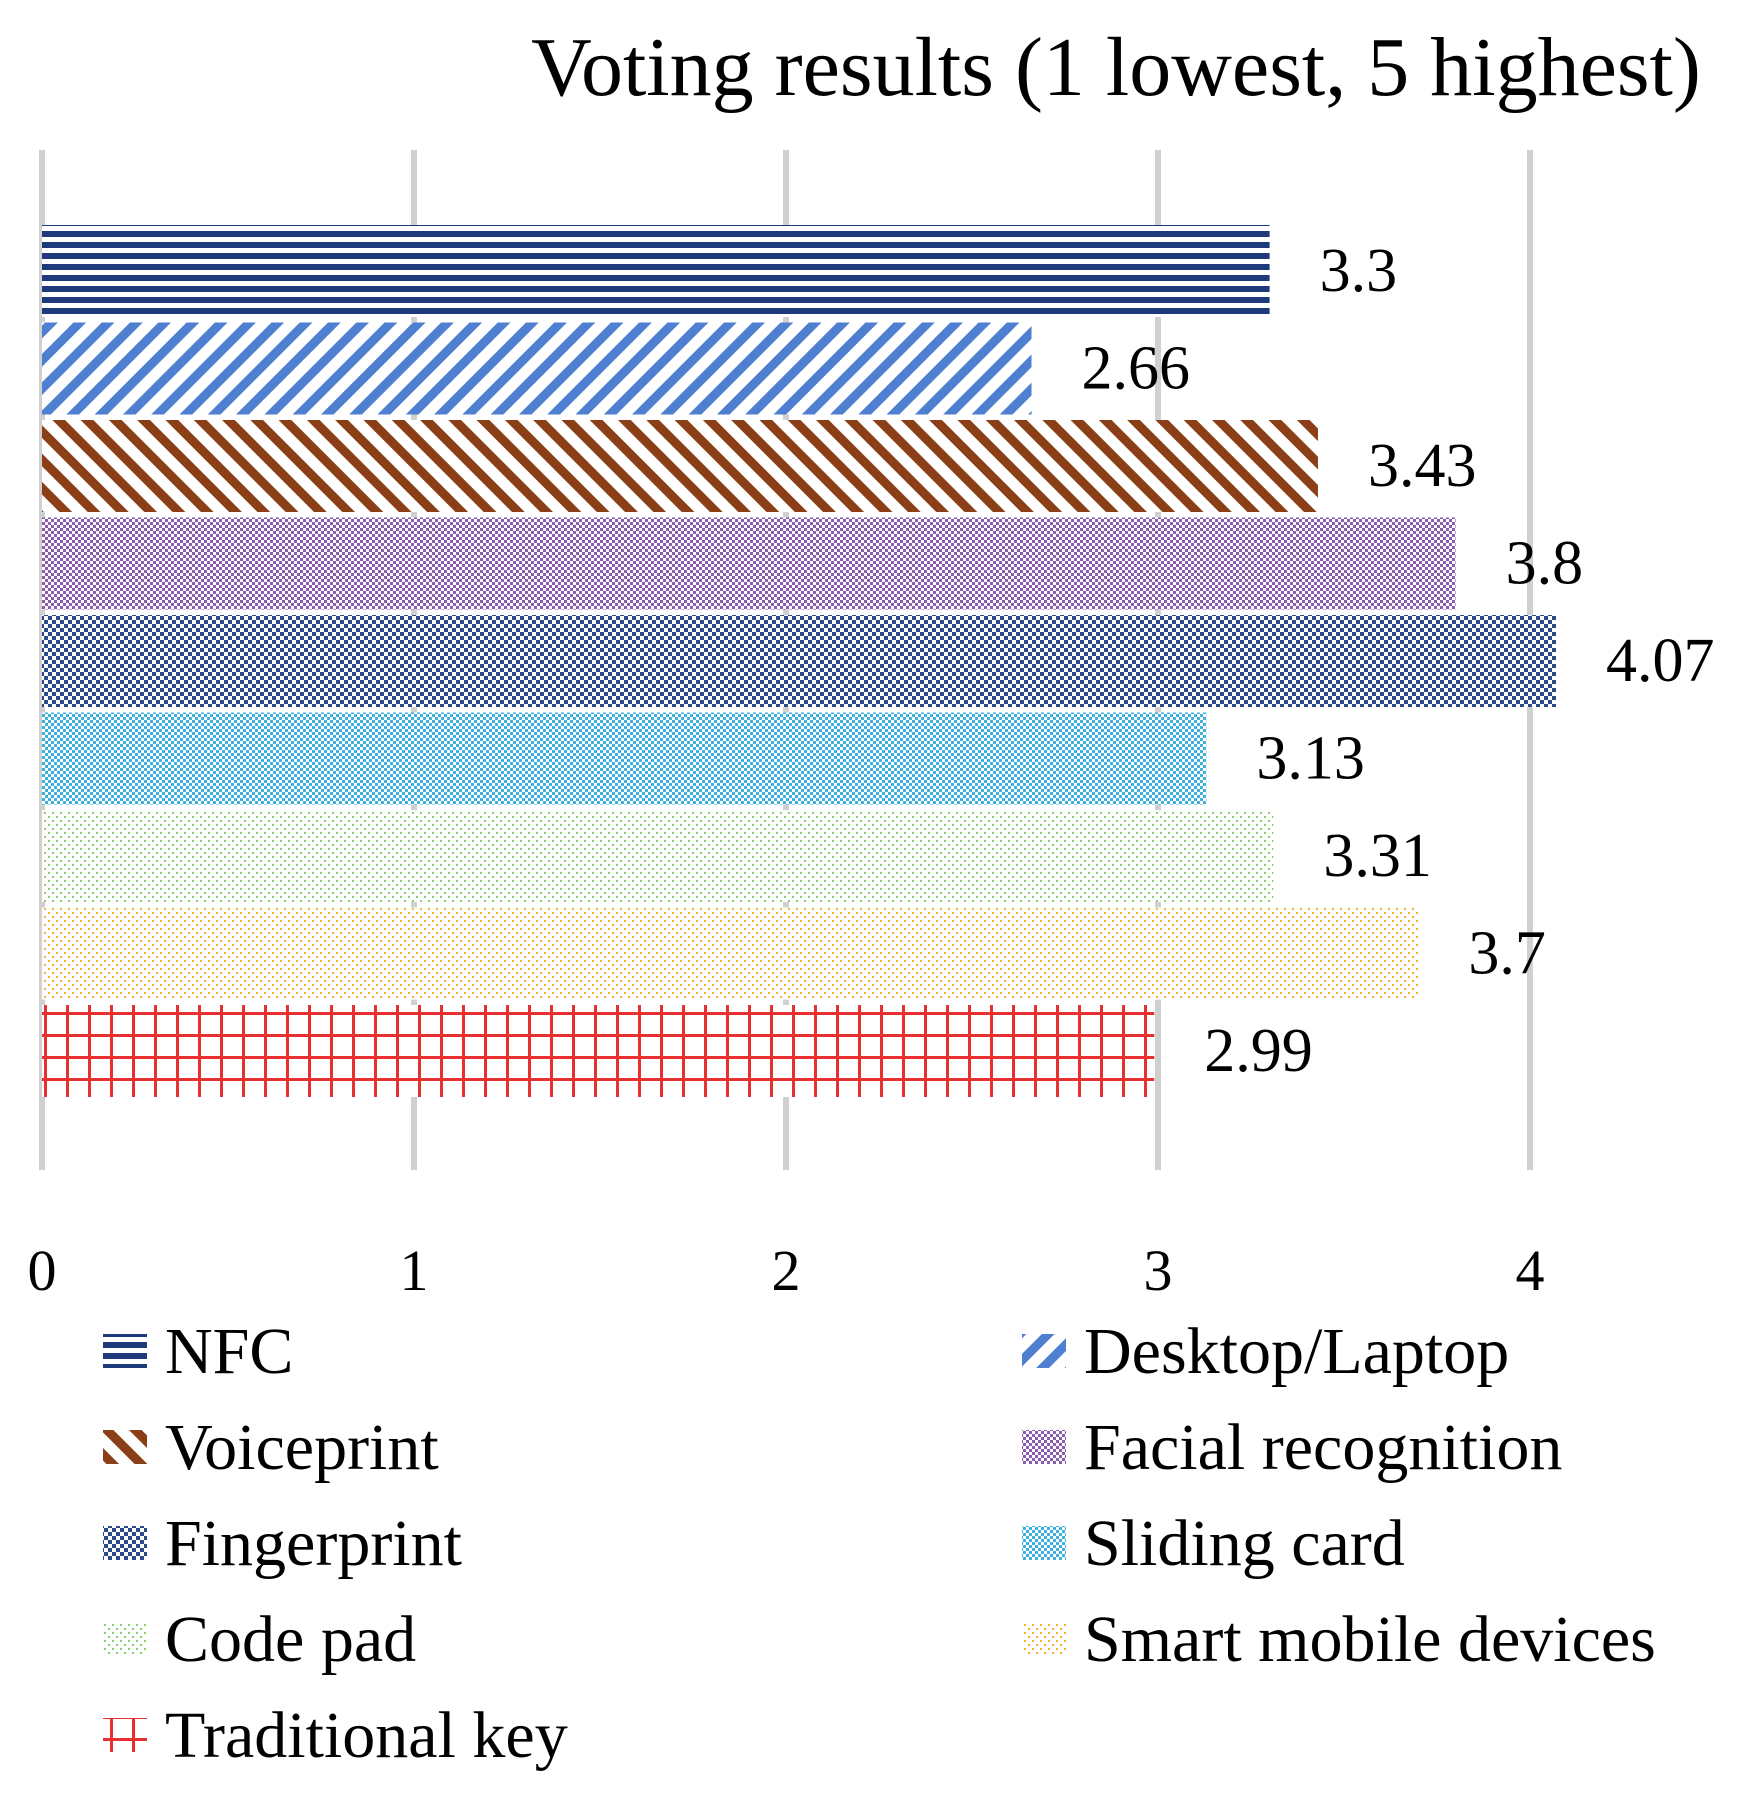 The width and height of the screenshot is (1757, 1793). What do you see at coordinates (1310, 759) in the screenshot?
I see `data-label: 3.13` at bounding box center [1310, 759].